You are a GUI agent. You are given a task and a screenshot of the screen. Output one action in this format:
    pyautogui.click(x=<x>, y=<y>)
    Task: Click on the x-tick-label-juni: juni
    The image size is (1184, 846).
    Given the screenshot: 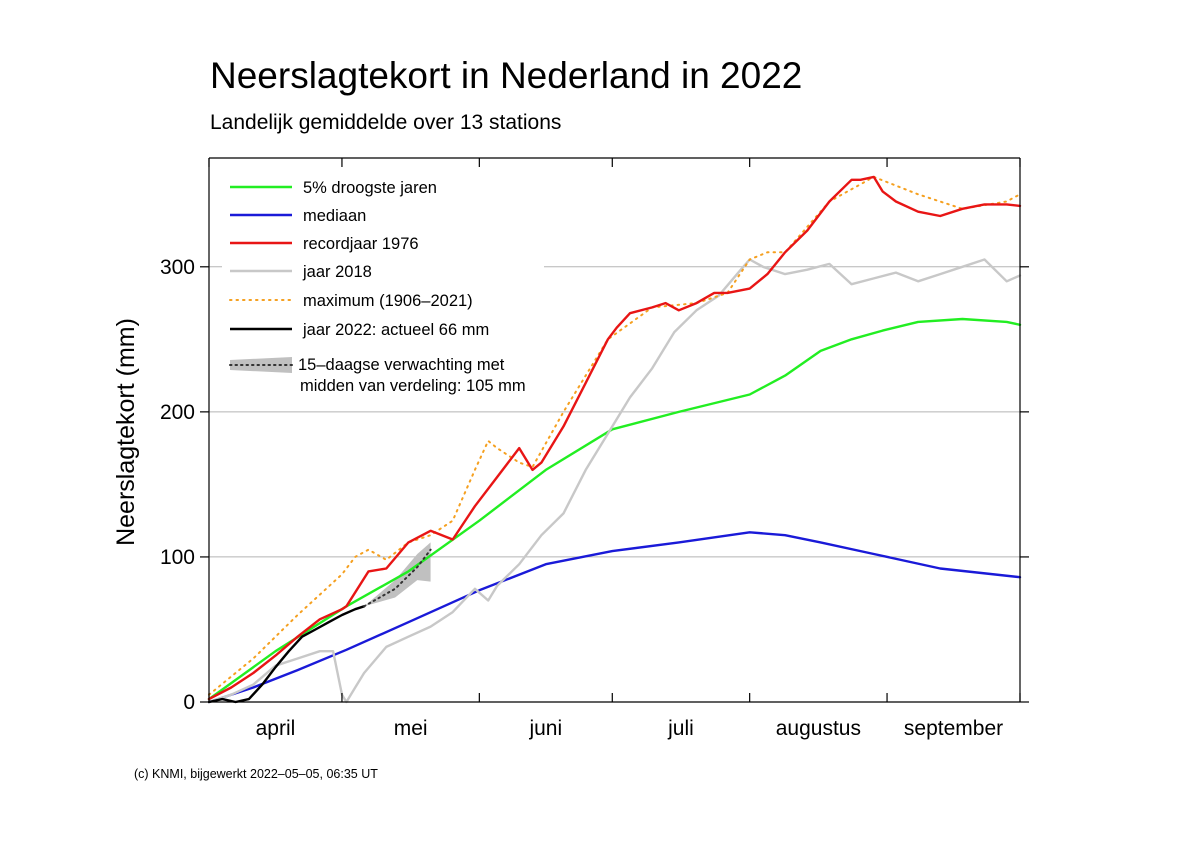 What is the action you would take?
    pyautogui.click(x=545, y=728)
    